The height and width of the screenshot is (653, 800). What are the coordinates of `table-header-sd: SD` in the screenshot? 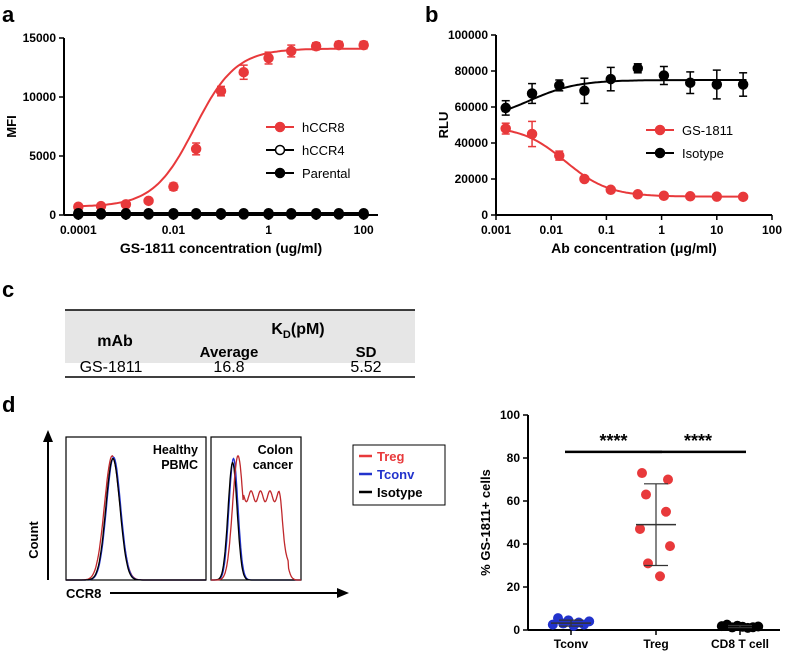 It's located at (366, 352).